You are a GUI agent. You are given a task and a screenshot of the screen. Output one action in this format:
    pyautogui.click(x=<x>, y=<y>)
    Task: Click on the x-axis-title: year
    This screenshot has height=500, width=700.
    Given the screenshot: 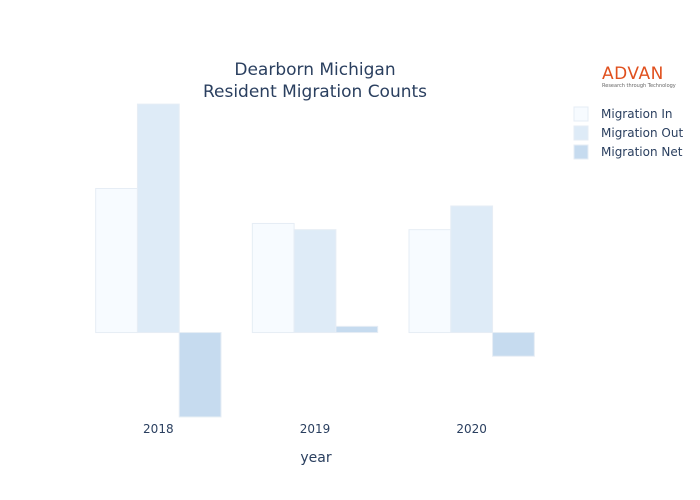 What is the action you would take?
    pyautogui.click(x=315, y=458)
    